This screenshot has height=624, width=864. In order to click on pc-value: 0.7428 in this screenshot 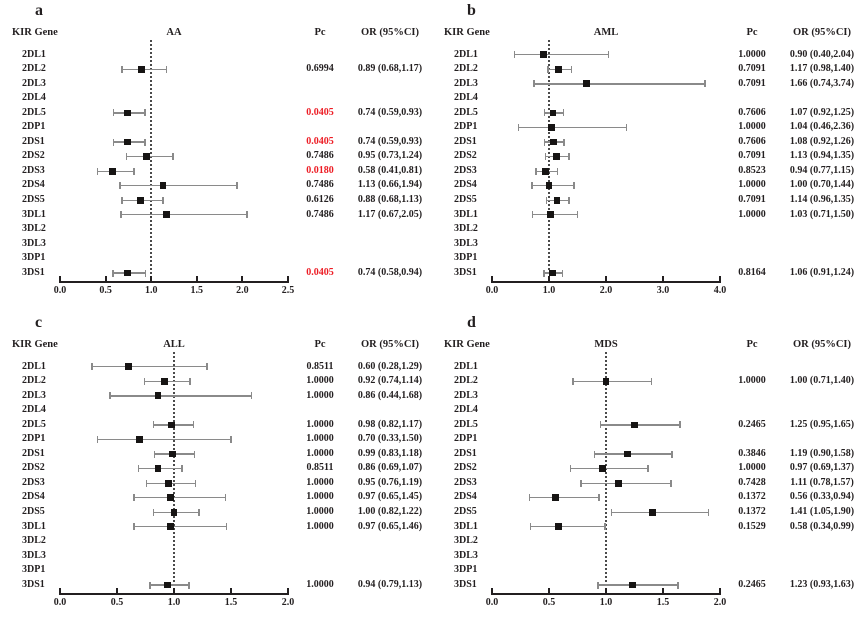, I will do `click(752, 482)`.